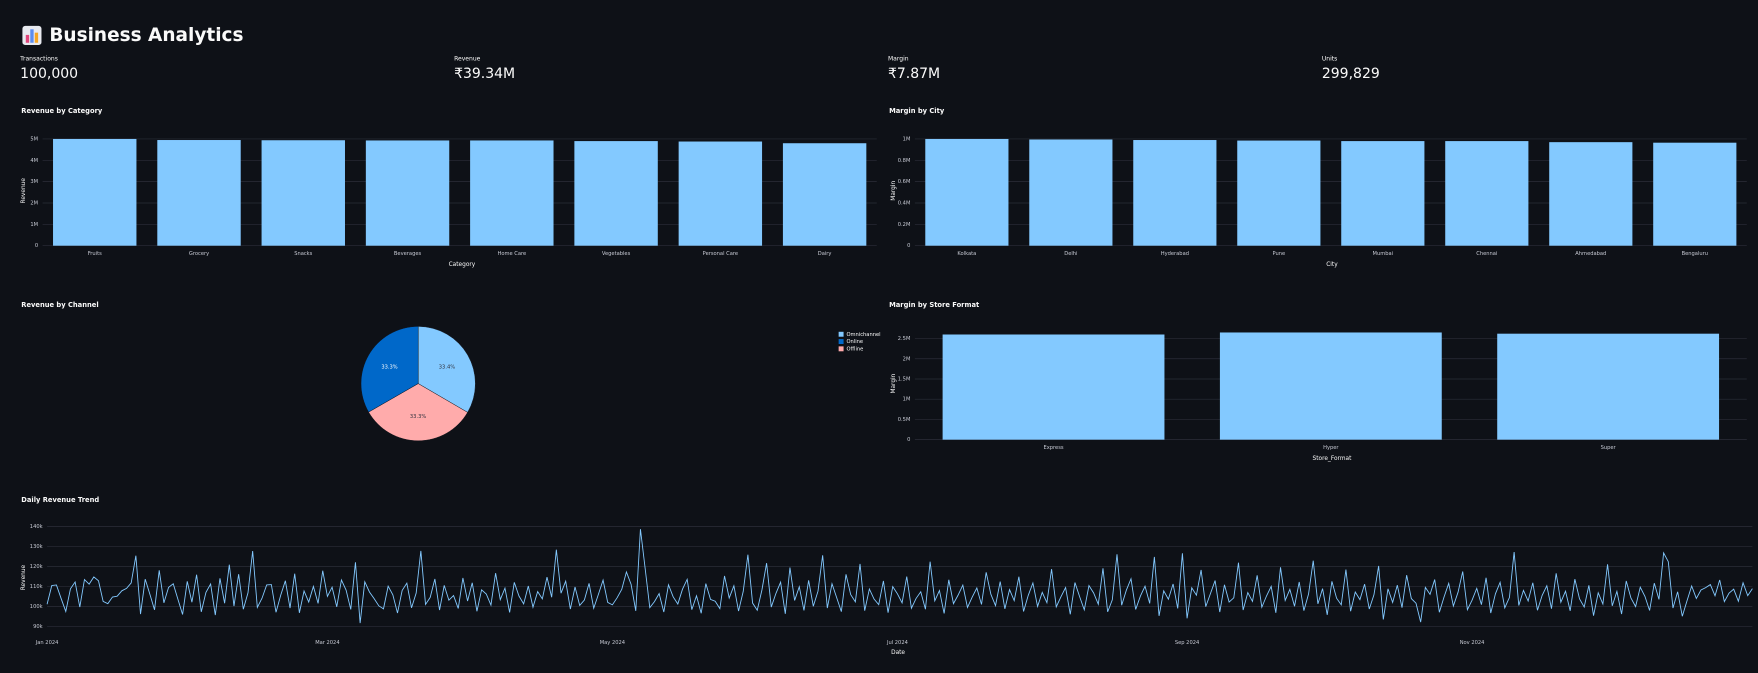  What do you see at coordinates (720, 254) in the screenshot?
I see `x-tick-label: Personal Care` at bounding box center [720, 254].